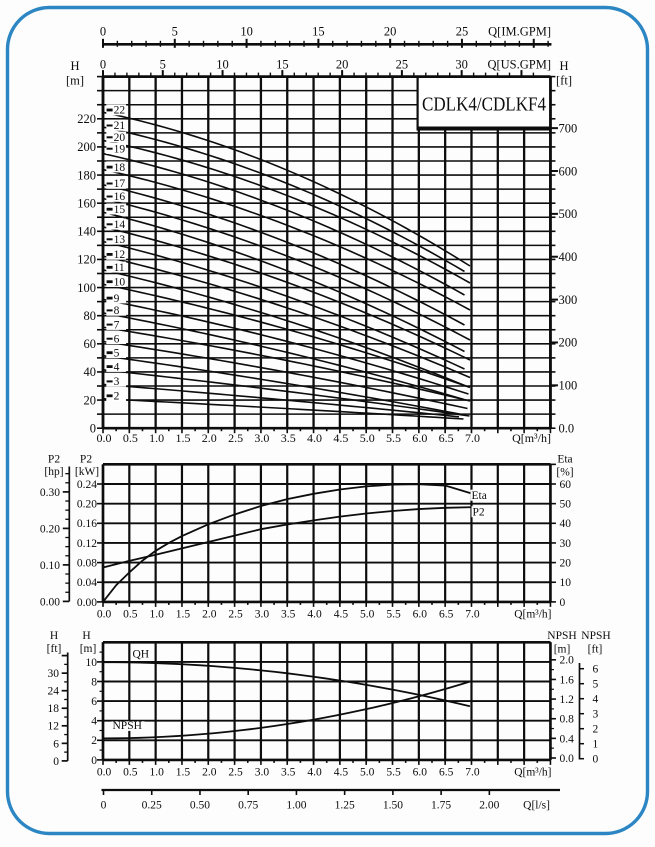  What do you see at coordinates (74, 66) in the screenshot?
I see `svg-text: H` at bounding box center [74, 66].